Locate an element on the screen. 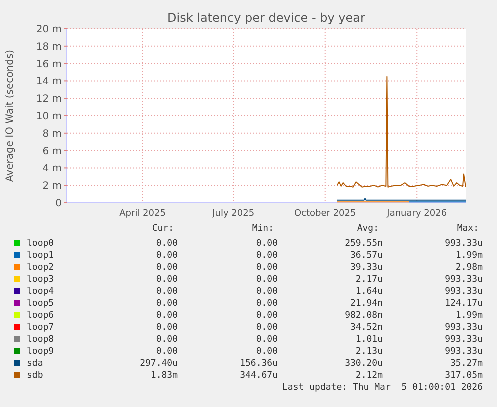 This screenshot has width=497, height=407. text: Cur: is located at coordinates (163, 229).